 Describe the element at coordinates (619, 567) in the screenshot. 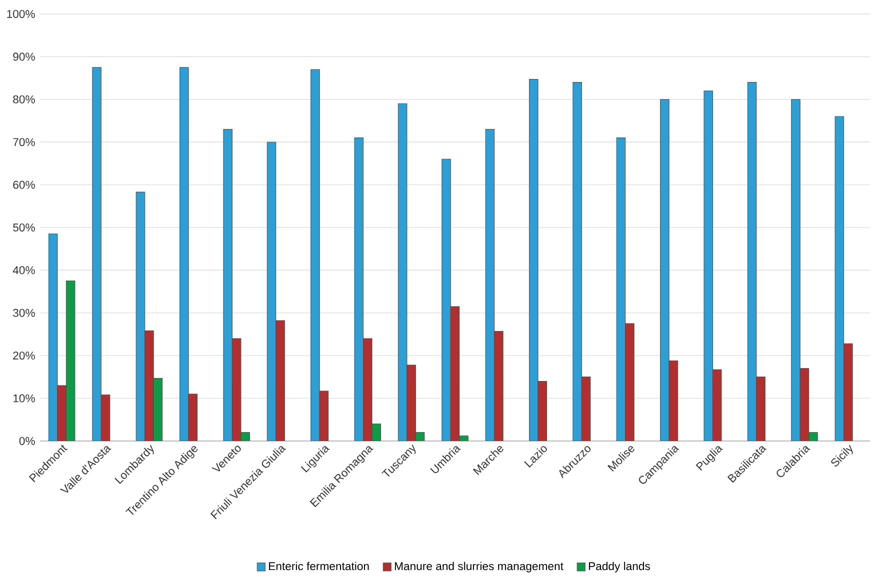

I see `legend-label: Paddy lands` at that location.